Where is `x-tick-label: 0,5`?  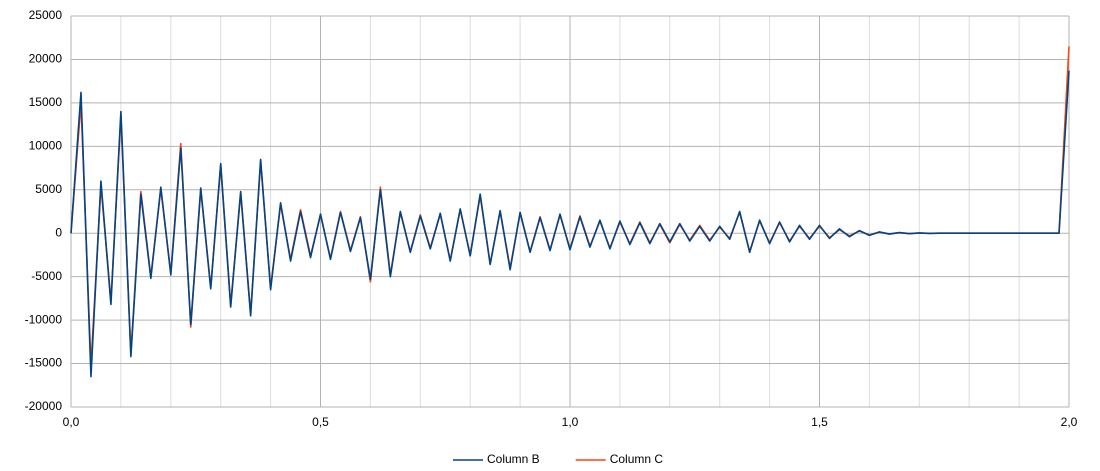 x-tick-label: 0,5 is located at coordinates (320, 422).